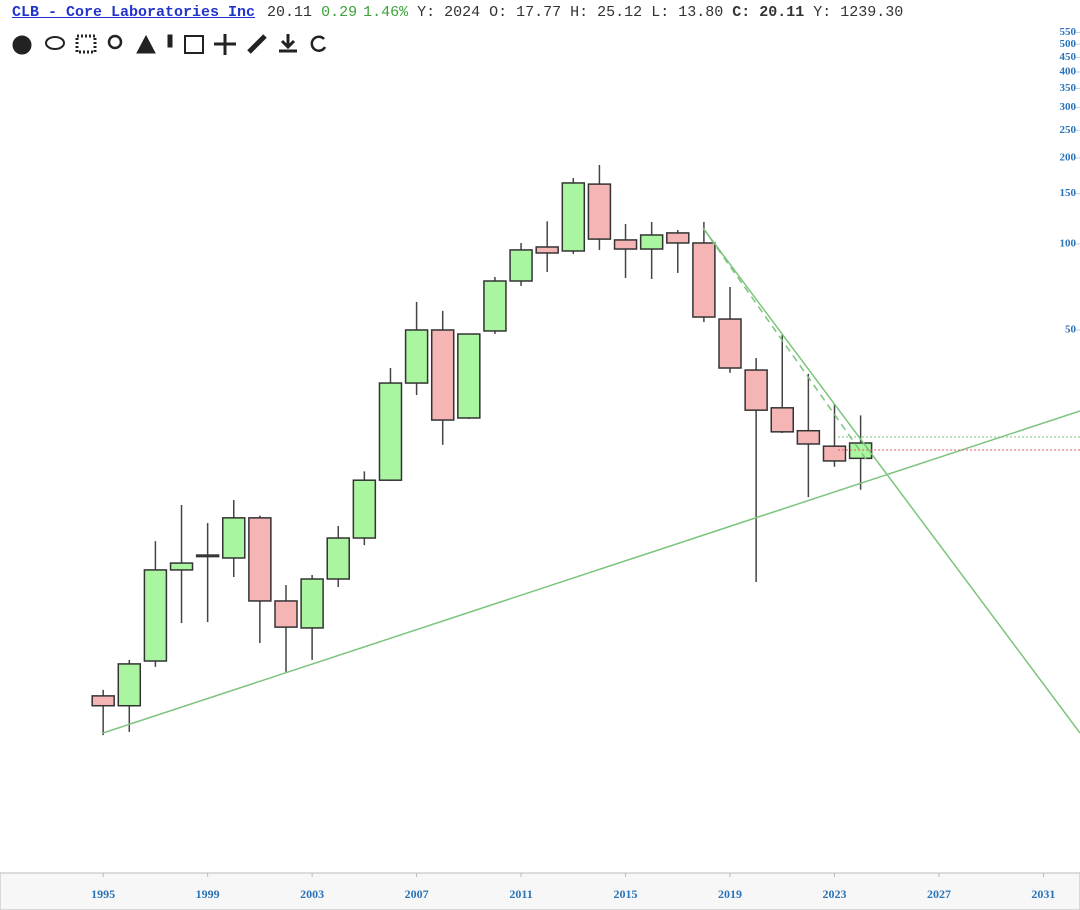  Describe the element at coordinates (1071, 330) in the screenshot. I see `y-tick-label: 50` at that location.